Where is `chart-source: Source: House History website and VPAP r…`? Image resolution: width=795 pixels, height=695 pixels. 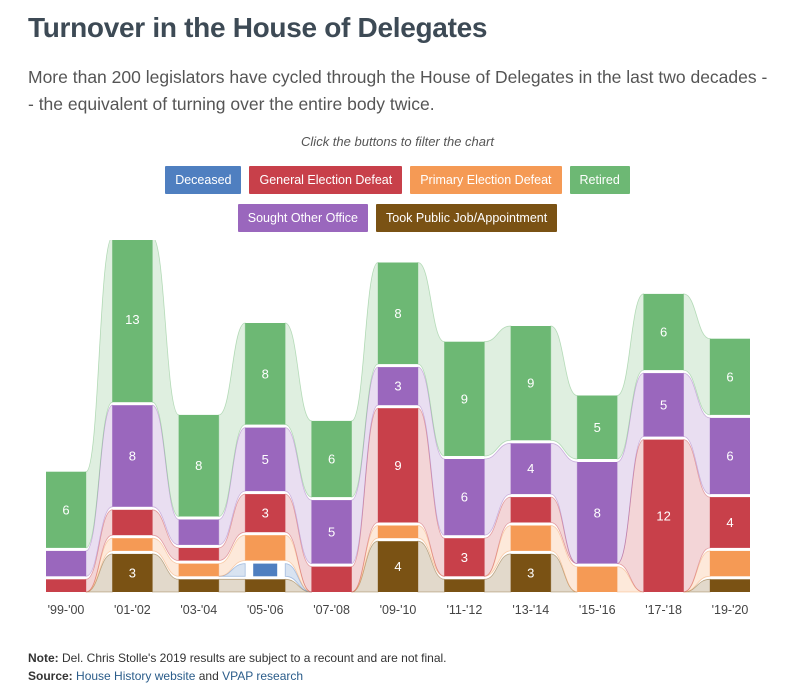 chart-source: Source: House History website and VPAP r… is located at coordinates (165, 676).